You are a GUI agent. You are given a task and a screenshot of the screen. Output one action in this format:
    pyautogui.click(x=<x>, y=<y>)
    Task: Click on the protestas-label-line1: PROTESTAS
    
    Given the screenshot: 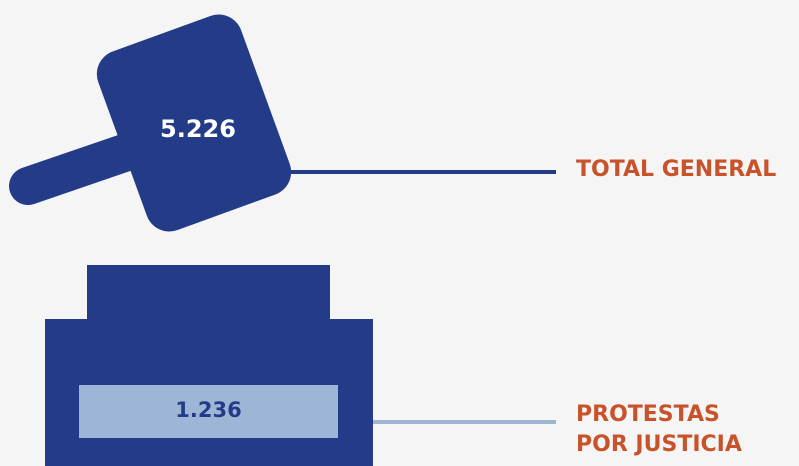 What is the action you would take?
    pyautogui.click(x=648, y=414)
    